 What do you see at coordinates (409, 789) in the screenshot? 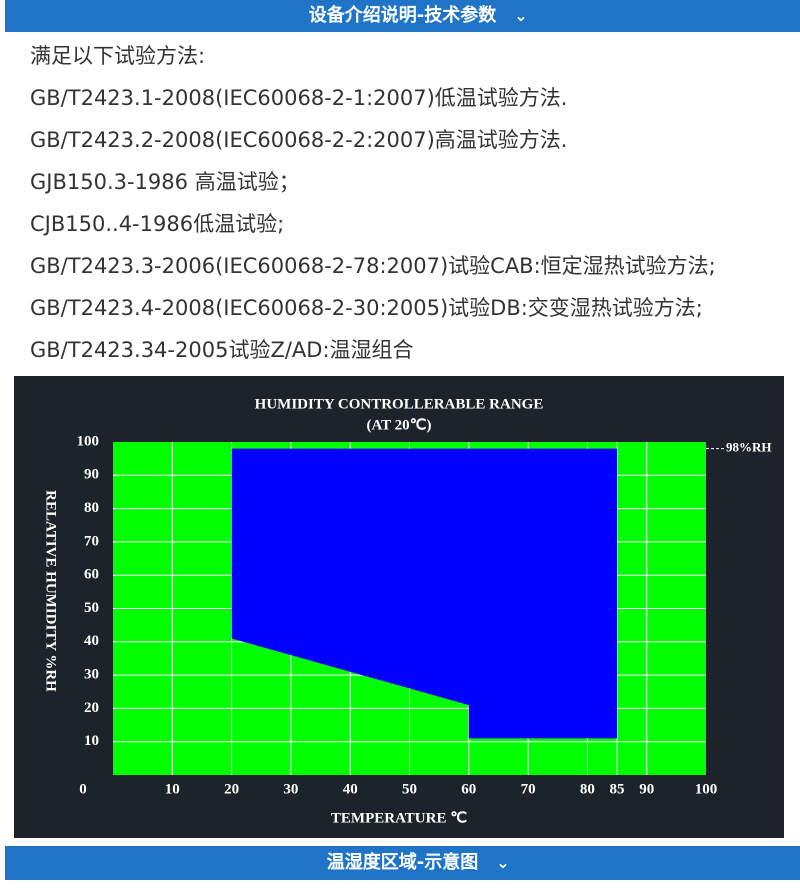
I see `x-tick-label: 50` at bounding box center [409, 789].